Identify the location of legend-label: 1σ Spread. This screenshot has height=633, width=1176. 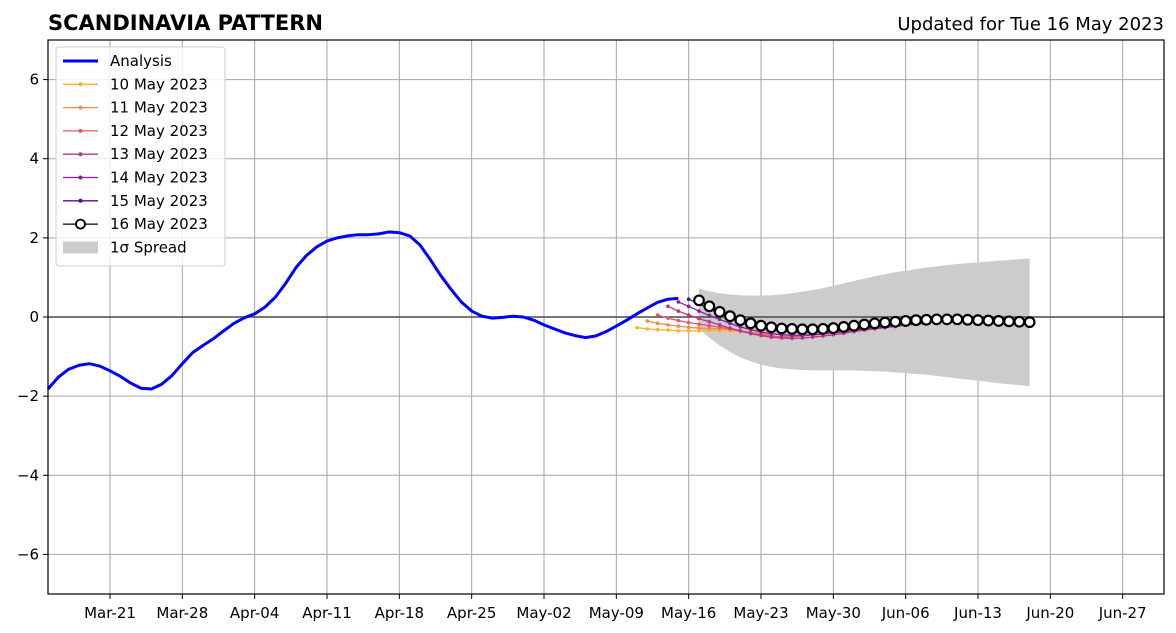
(148, 247).